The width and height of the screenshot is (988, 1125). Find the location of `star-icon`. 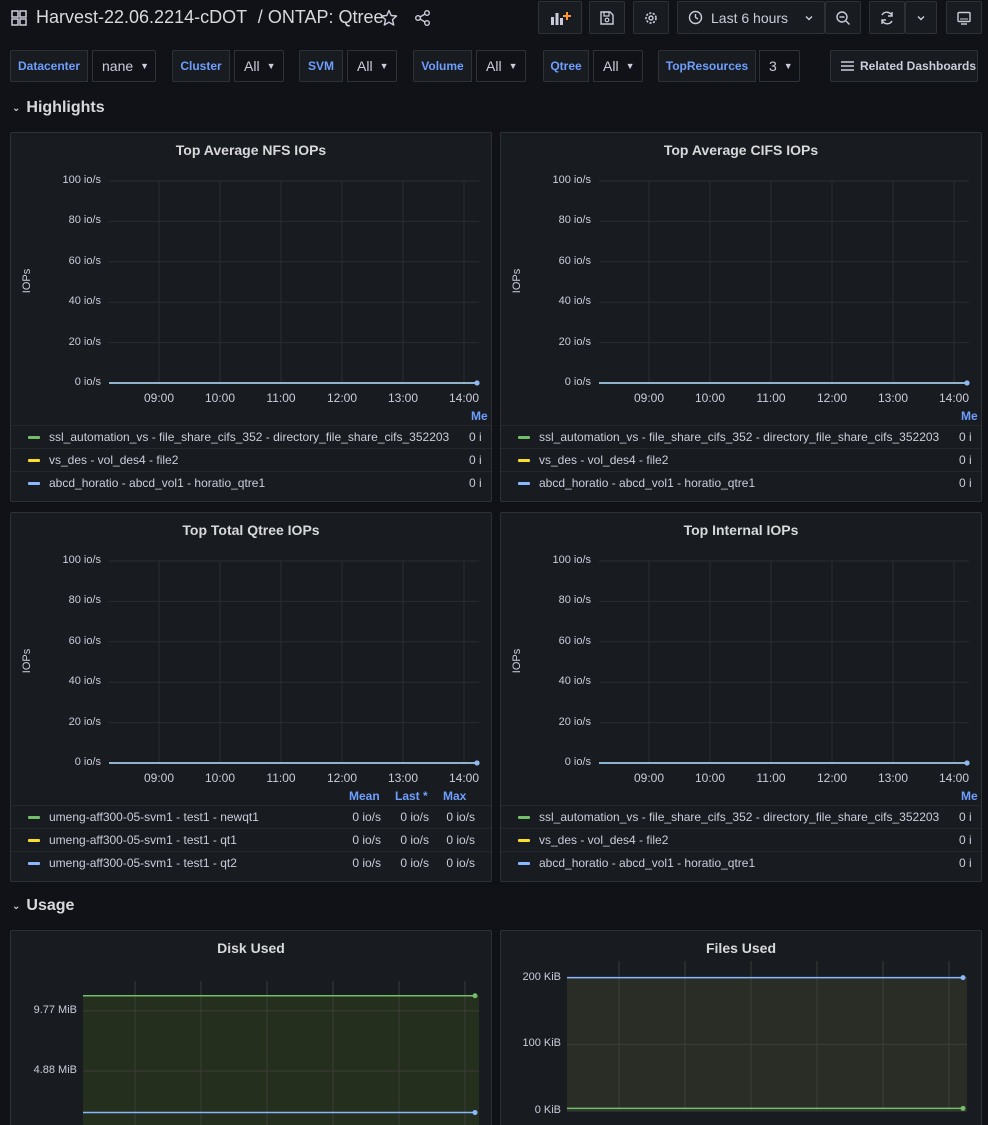

star-icon is located at coordinates (389, 18).